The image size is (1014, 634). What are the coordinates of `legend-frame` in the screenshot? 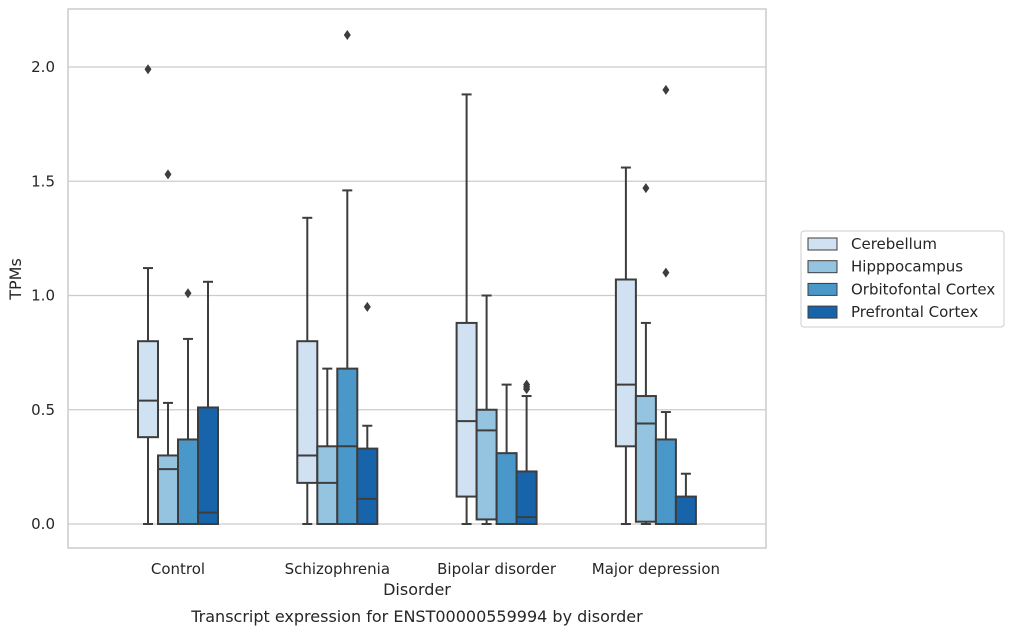 It's located at (902, 279).